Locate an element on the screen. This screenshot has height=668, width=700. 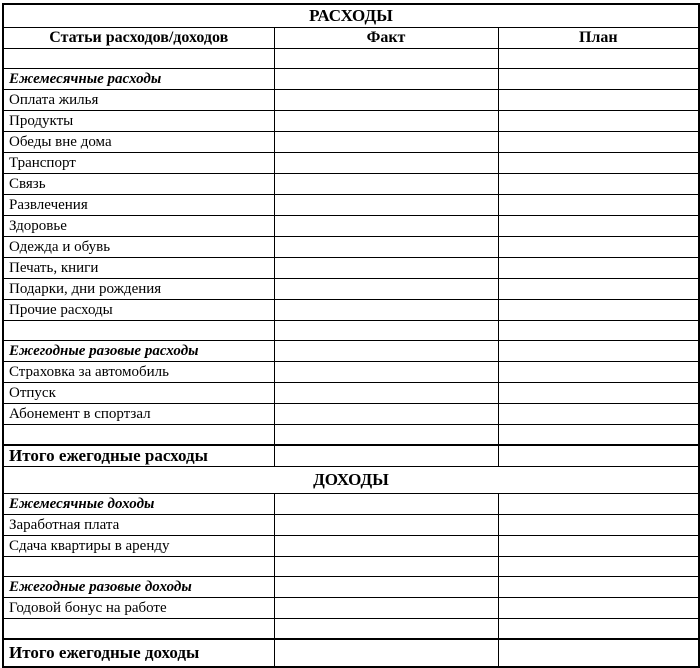
expense-row: Прочие расходы is located at coordinates (351, 310).